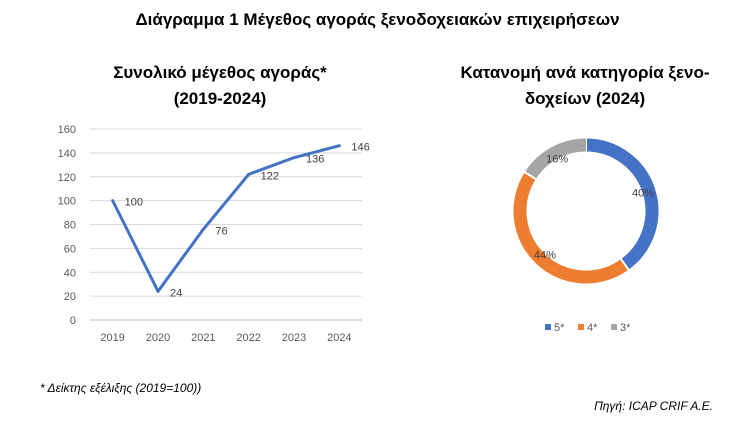 The width and height of the screenshot is (755, 433). What do you see at coordinates (315, 160) in the screenshot?
I see `data-label: 136` at bounding box center [315, 160].